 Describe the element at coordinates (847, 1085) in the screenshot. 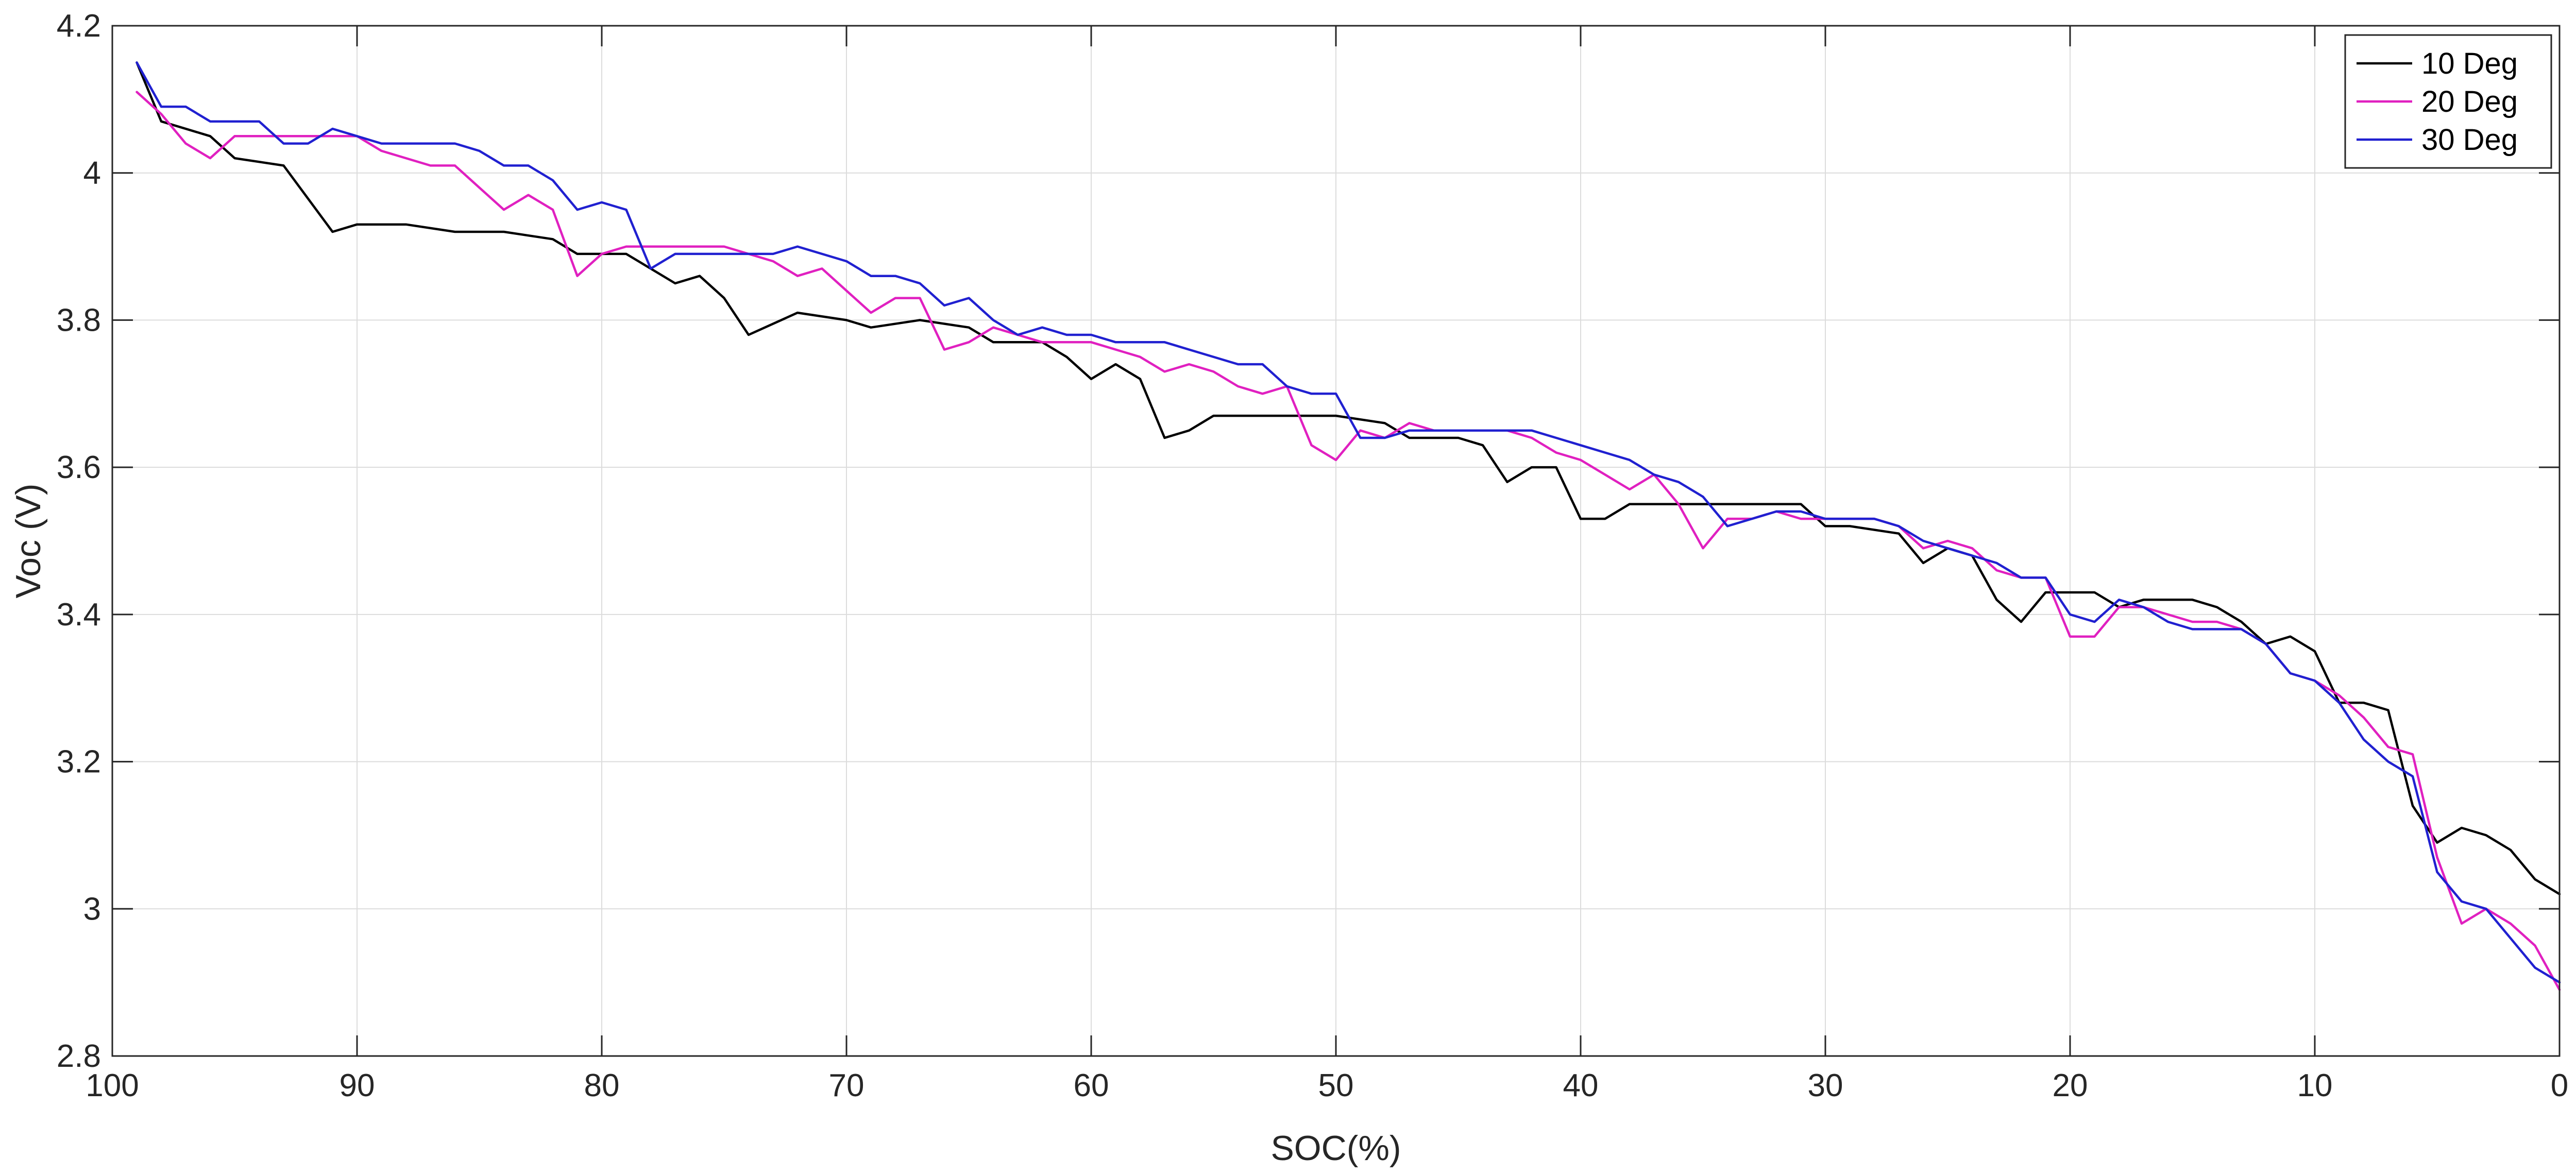

I see `x-tick-label: 70` at that location.